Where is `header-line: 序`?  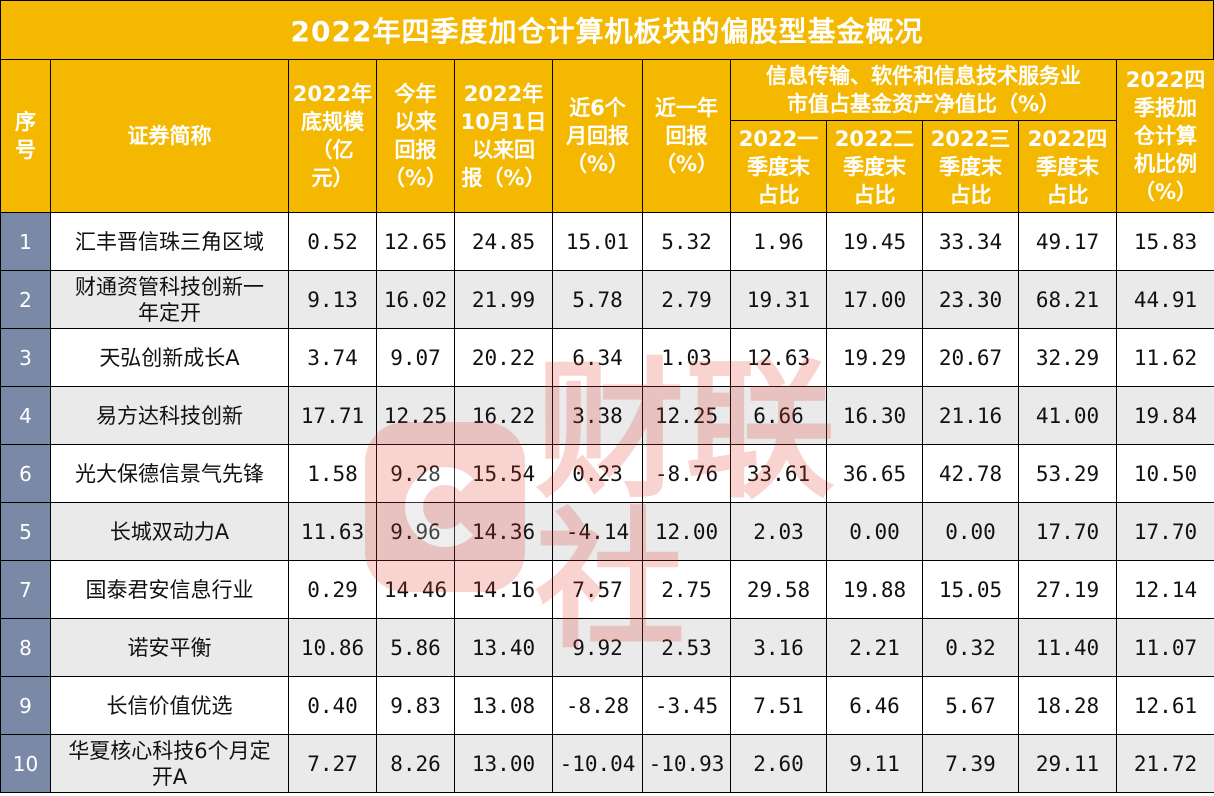 header-line: 序 is located at coordinates (25, 122).